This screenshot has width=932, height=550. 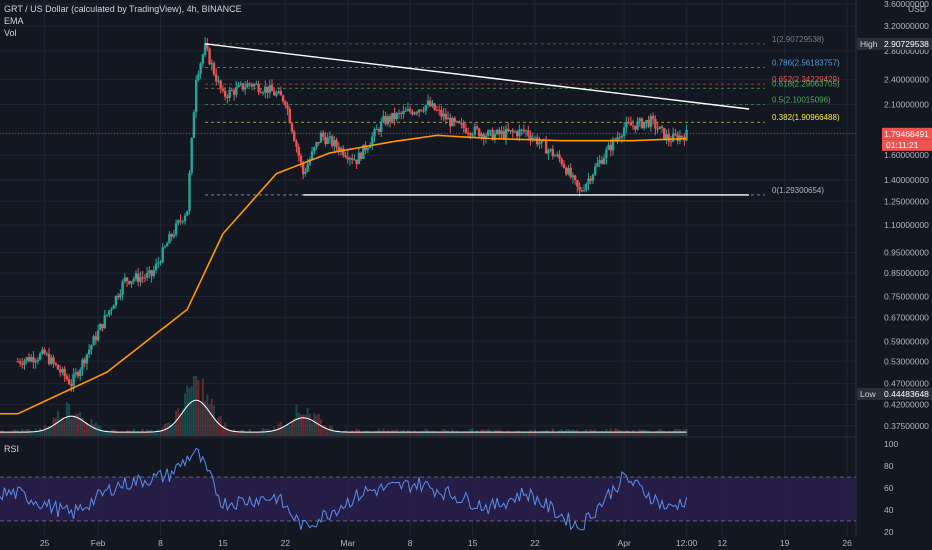 I want to click on price-tick: 0.37500000, so click(x=906, y=426).